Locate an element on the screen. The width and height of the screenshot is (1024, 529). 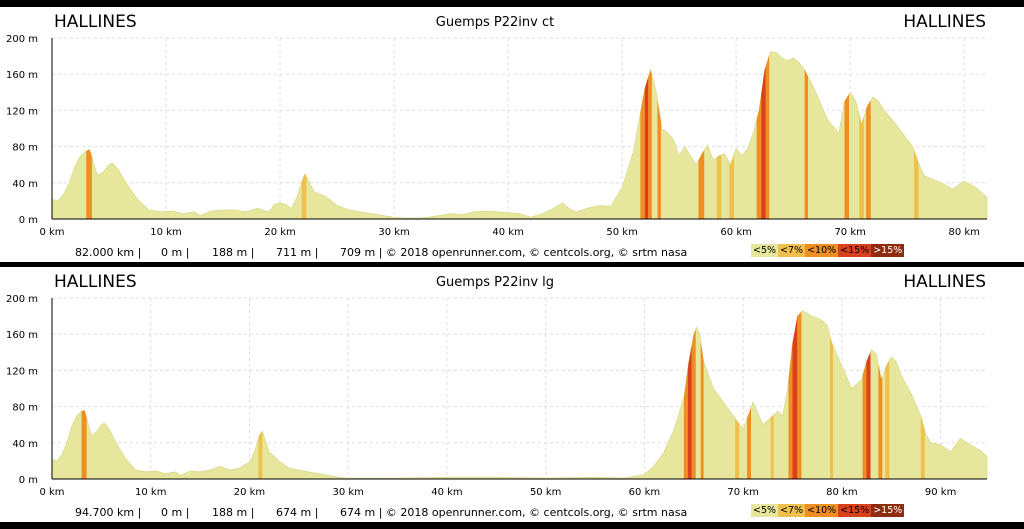
stat-elevation-gain: 674 m | is located at coordinates (297, 512).